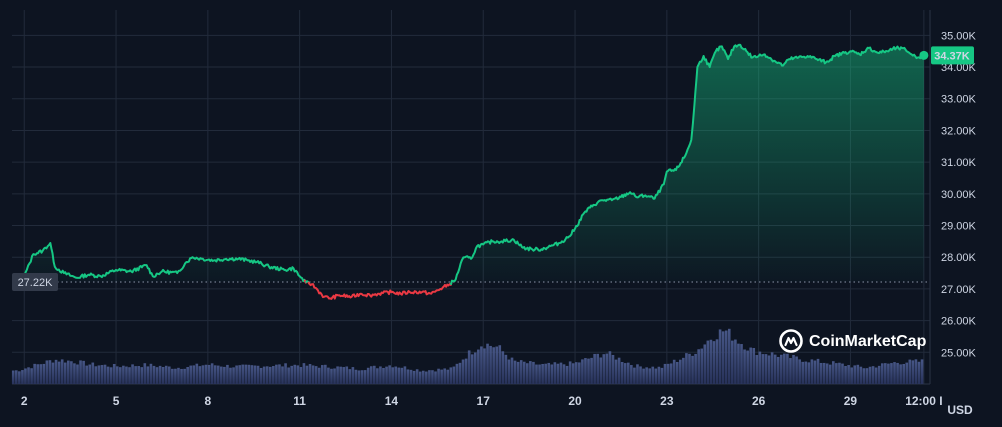 This screenshot has width=1002, height=427. Describe the element at coordinates (959, 195) in the screenshot. I see `y-tick-label: 30.00K` at that location.